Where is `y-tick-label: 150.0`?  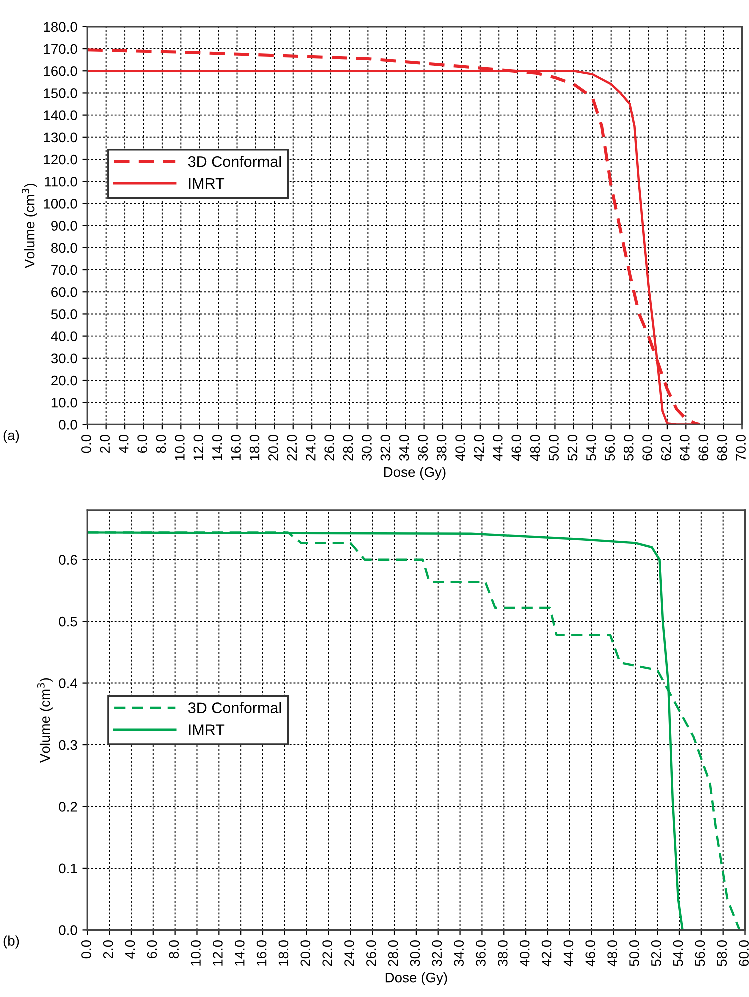 y-tick-label: 150.0 is located at coordinates (61, 93).